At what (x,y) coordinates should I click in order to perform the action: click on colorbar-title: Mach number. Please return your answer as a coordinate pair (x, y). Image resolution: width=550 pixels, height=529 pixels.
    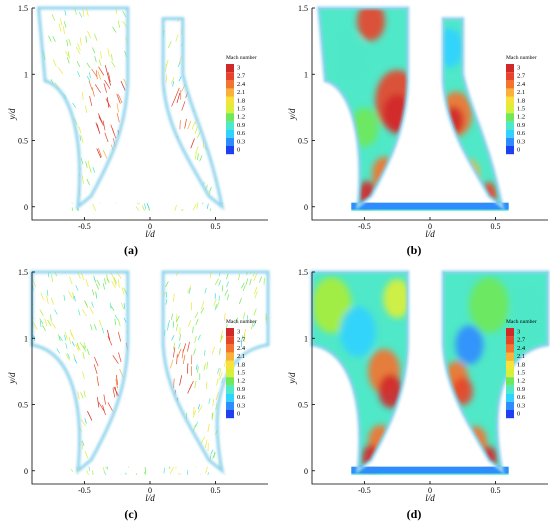
    Looking at the image, I should click on (521, 322).